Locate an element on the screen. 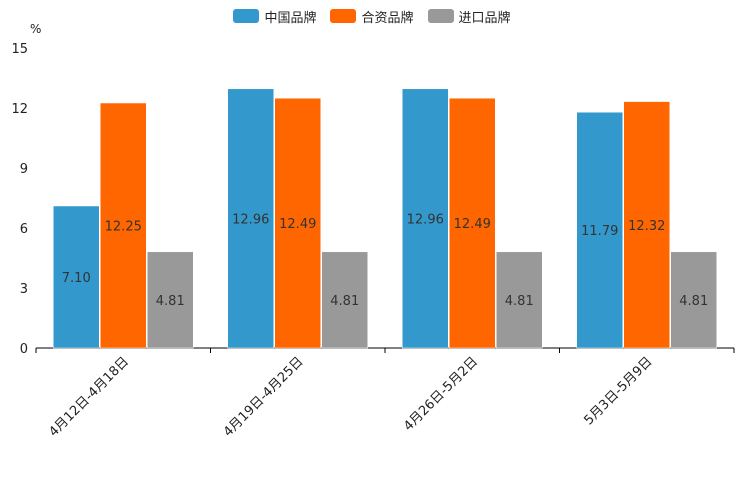 The width and height of the screenshot is (744, 496). y-tick-label: 3 is located at coordinates (24, 289).